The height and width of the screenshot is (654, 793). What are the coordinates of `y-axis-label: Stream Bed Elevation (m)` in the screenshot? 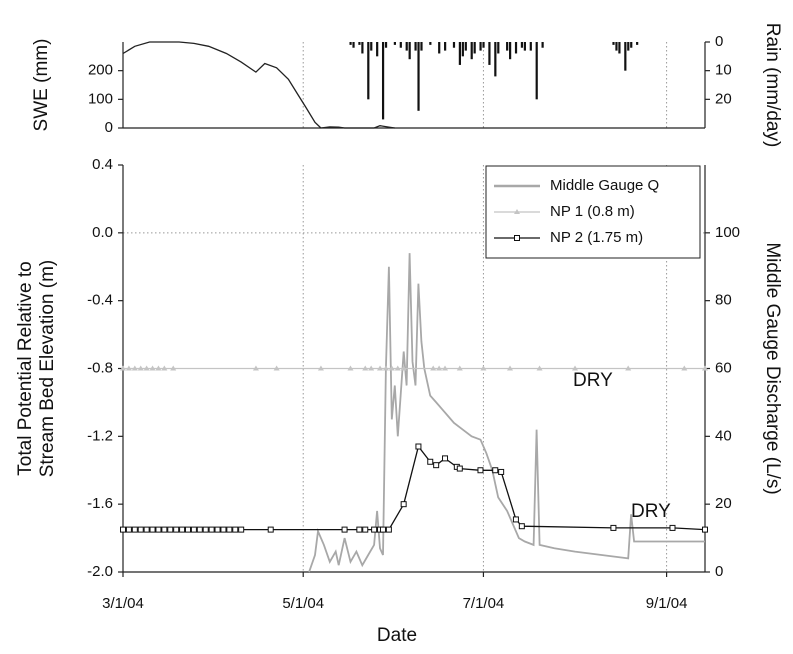 It's located at (47, 369).